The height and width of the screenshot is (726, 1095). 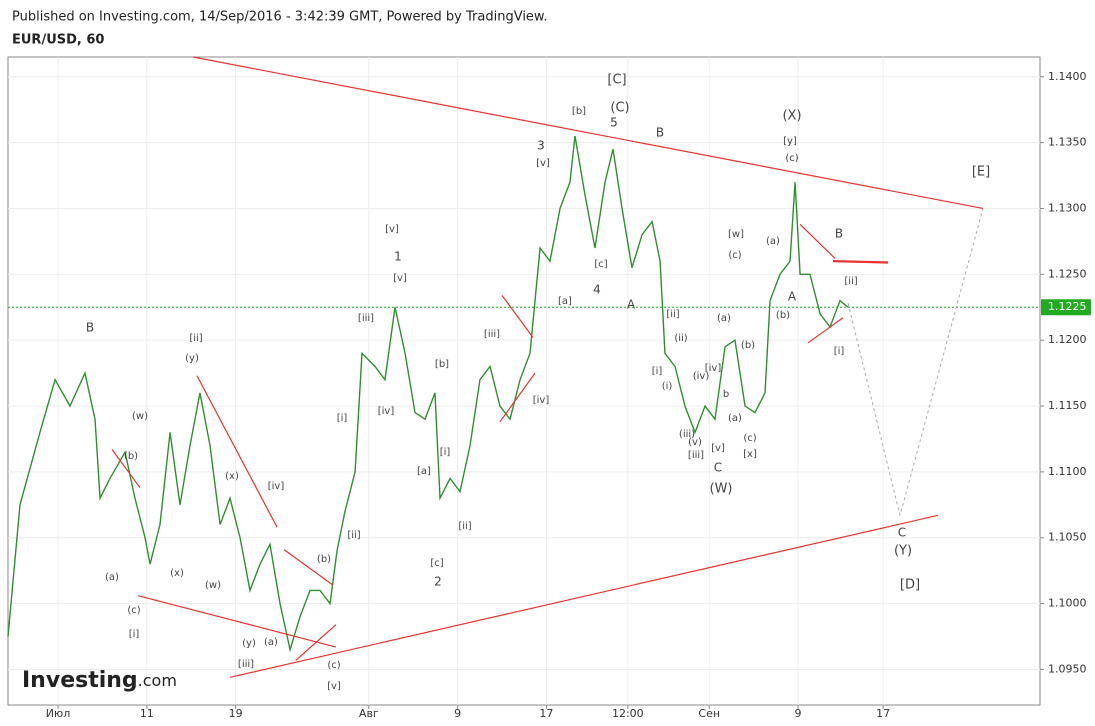 I want to click on y-tick-label: 1.1250, so click(x=1067, y=273).